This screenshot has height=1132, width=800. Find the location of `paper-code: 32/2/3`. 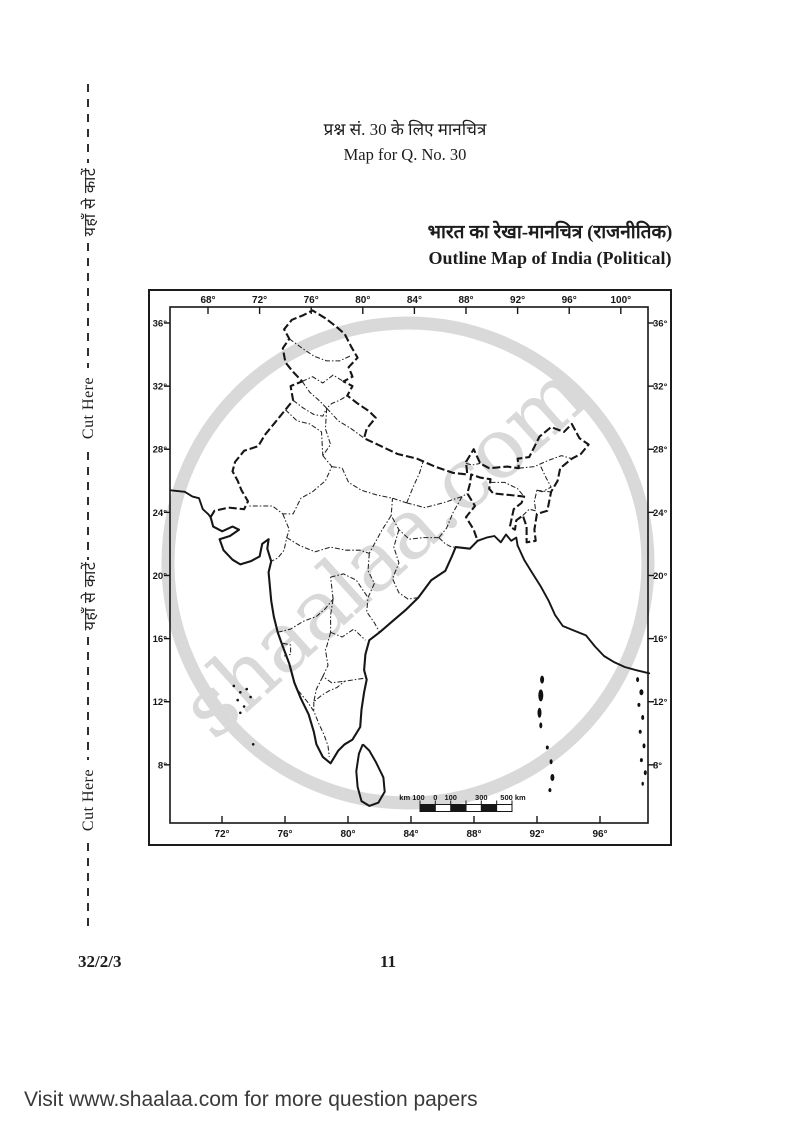

paper-code: 32/2/3 is located at coordinates (100, 961).